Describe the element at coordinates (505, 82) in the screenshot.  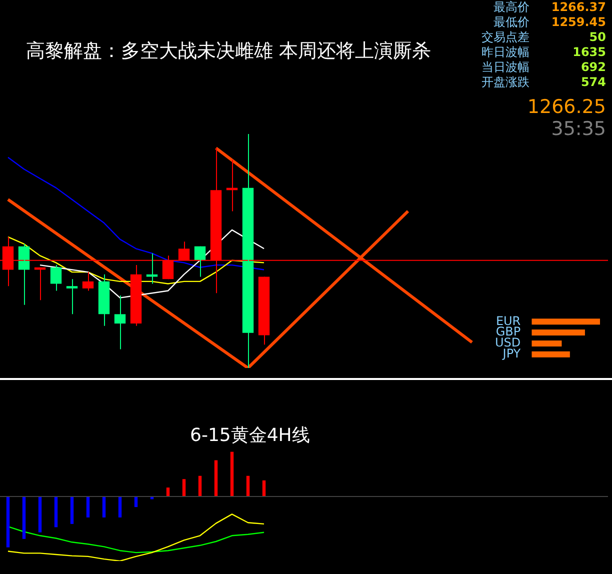
I see `category-label: 开盘涨跌` at that location.